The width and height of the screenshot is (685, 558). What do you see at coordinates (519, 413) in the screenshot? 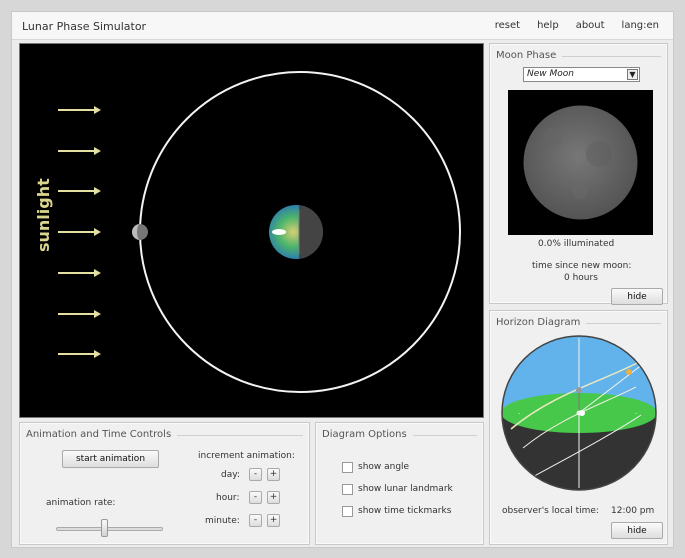
I see `west-tick: -` at bounding box center [519, 413].